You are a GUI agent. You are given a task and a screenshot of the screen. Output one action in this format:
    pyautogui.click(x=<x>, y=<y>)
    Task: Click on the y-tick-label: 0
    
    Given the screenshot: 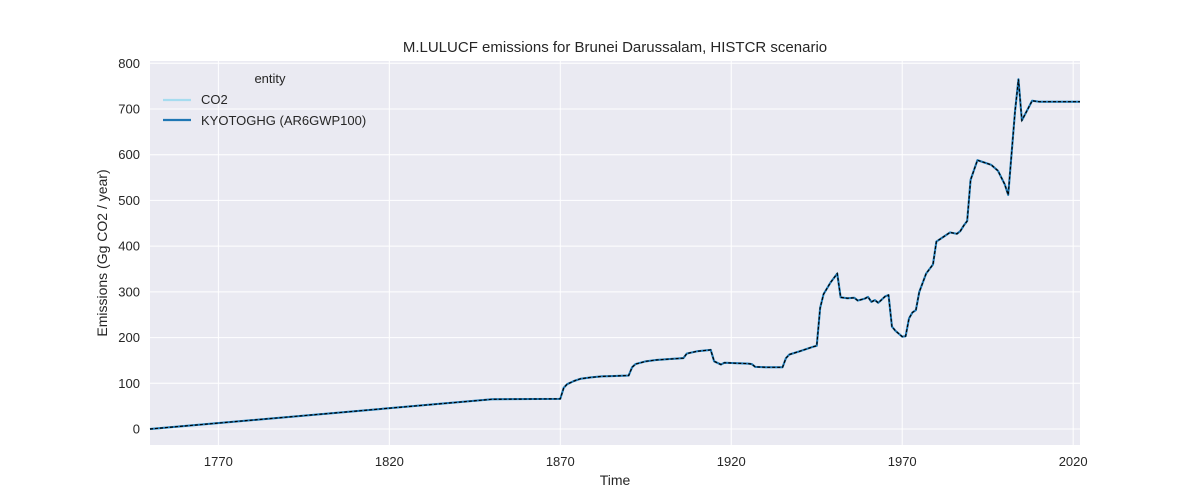 What is the action you would take?
    pyautogui.click(x=136, y=429)
    